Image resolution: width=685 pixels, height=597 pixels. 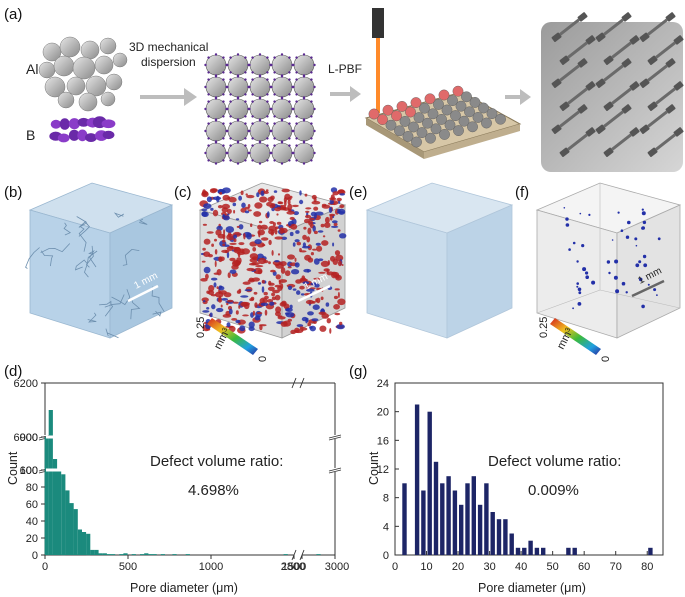 I want to click on lpbf-process-illustration, so click(x=443, y=83).